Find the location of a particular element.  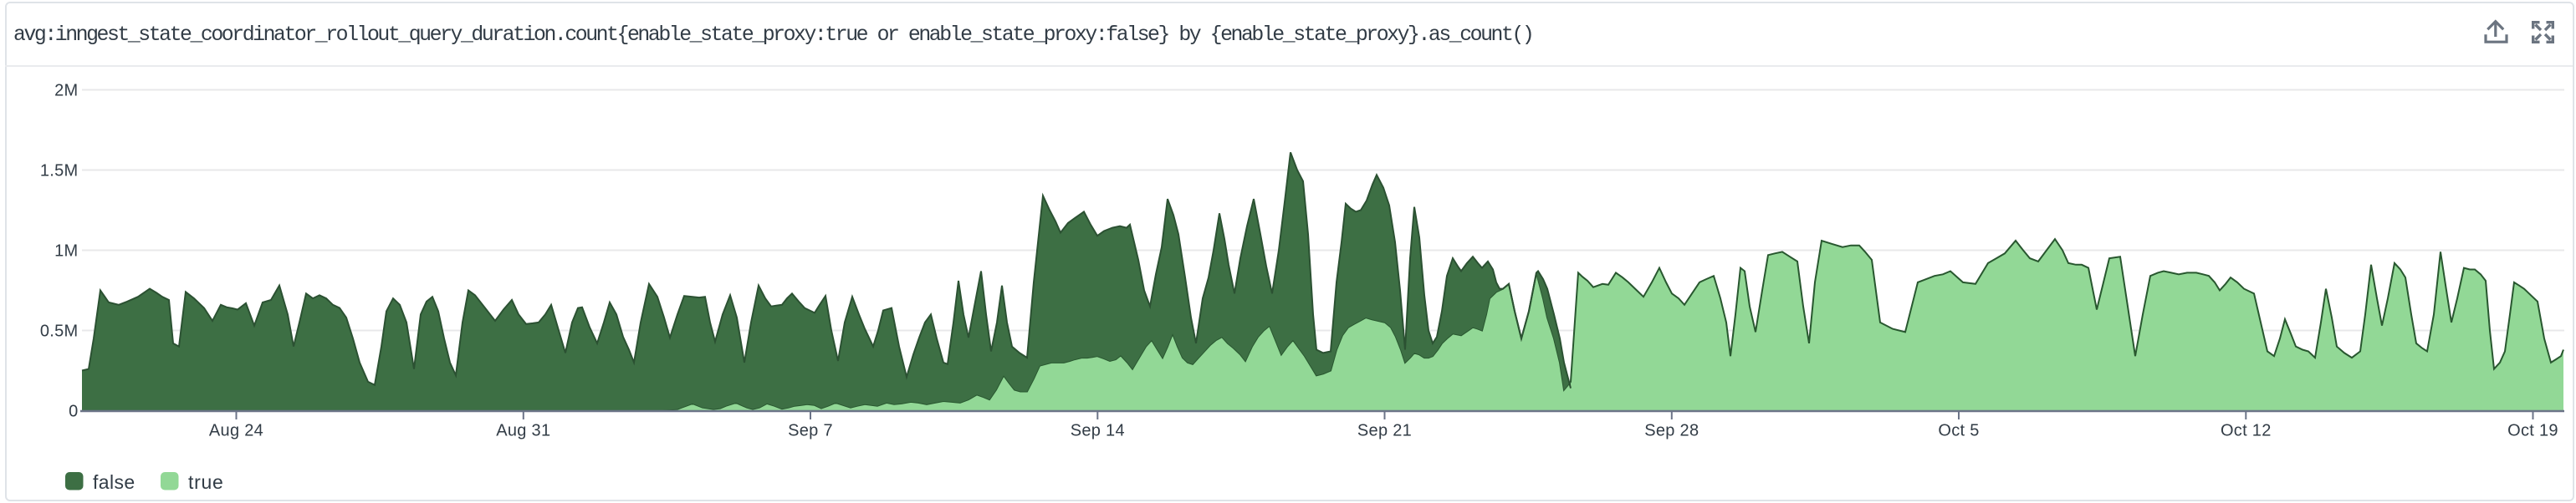

svg-text: Sep 7 is located at coordinates (810, 431).